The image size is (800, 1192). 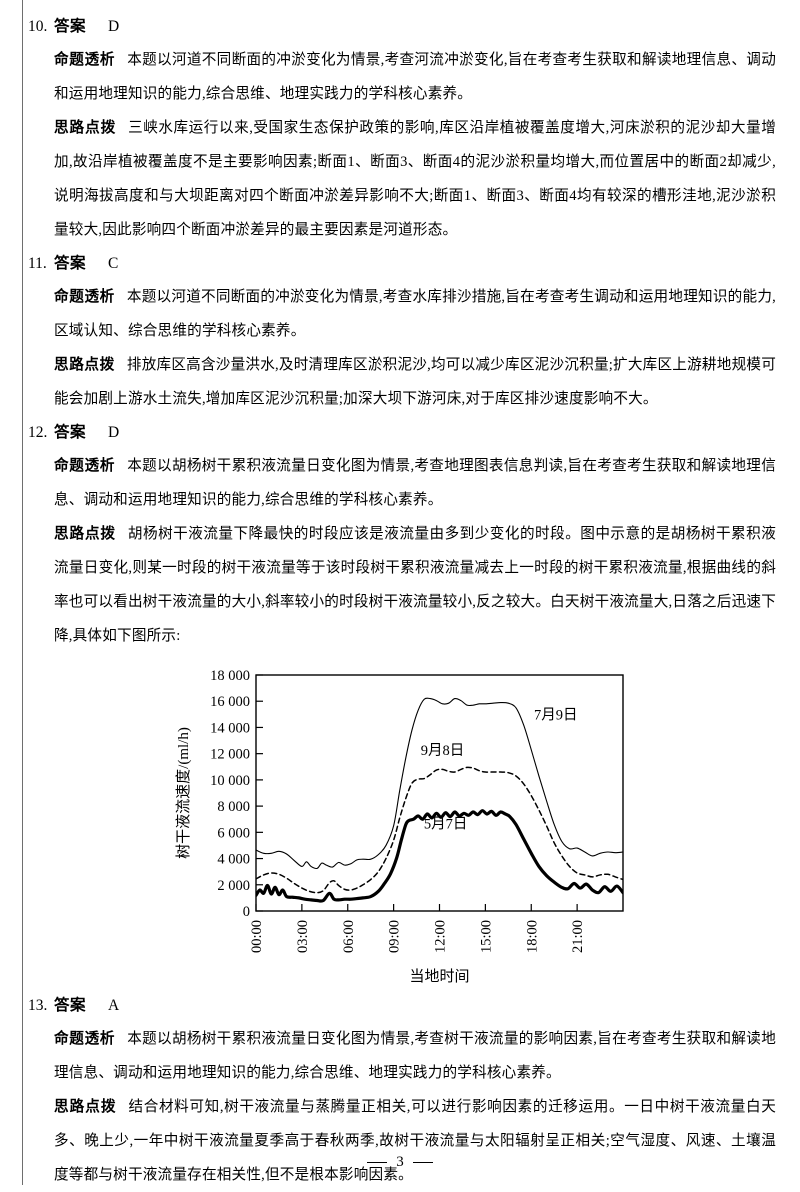 I want to click on y-axis-tick-label: 6 000, so click(x=233, y=833).